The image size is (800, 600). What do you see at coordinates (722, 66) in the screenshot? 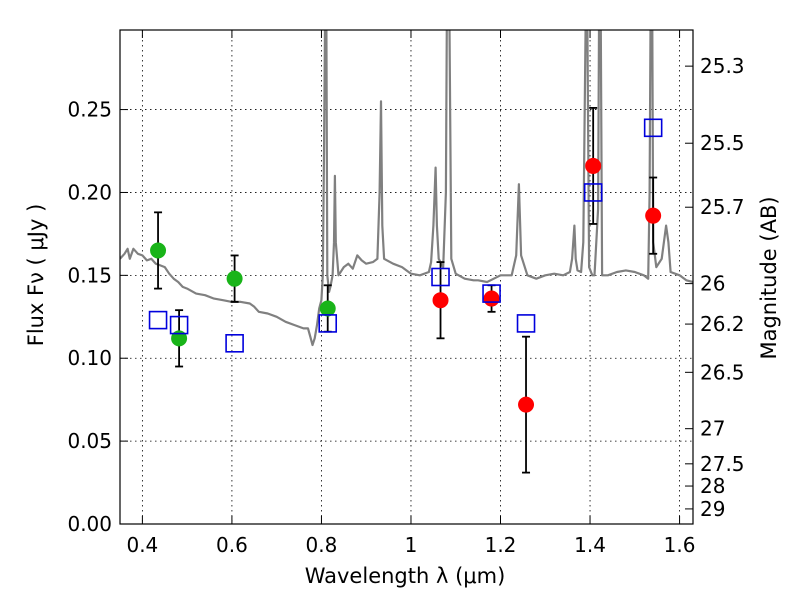
I see `magnitude-tick-label: 25.3` at bounding box center [722, 66].